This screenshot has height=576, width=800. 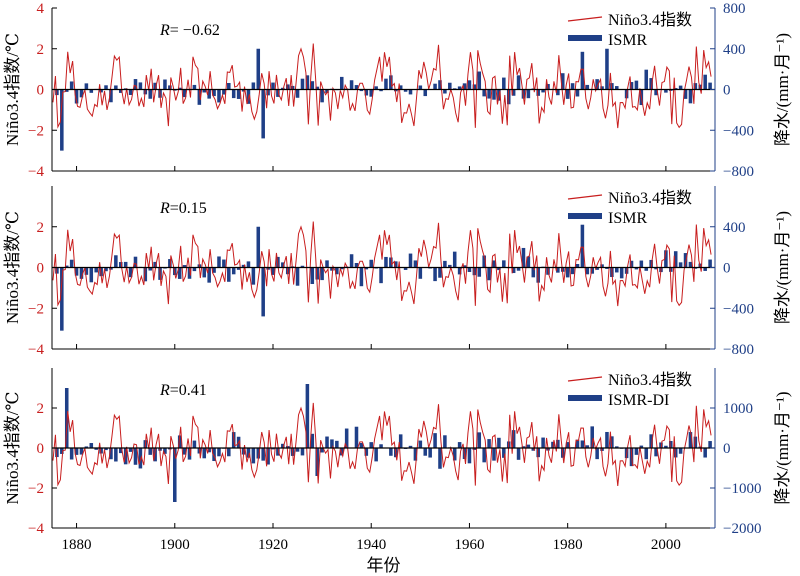 What do you see at coordinates (469, 545) in the screenshot?
I see `x-tick-label: 1960` at bounding box center [469, 545].